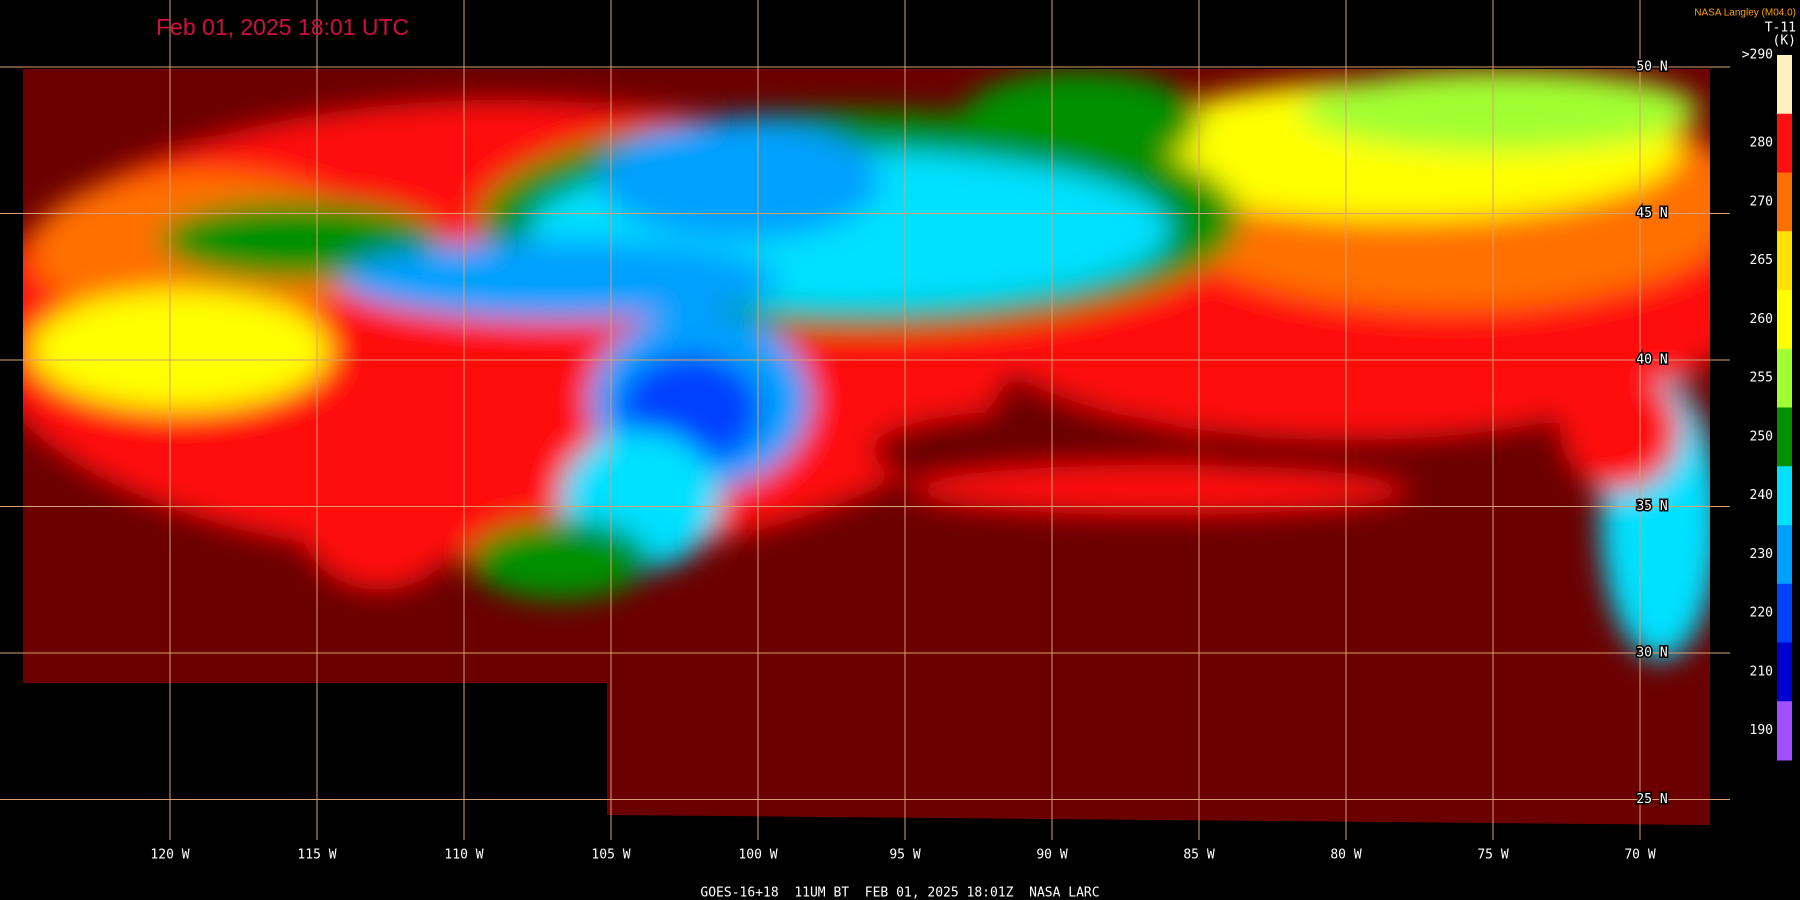 The width and height of the screenshot is (1800, 900). Describe the element at coordinates (1761, 554) in the screenshot. I see `legend-label: 230` at that location.